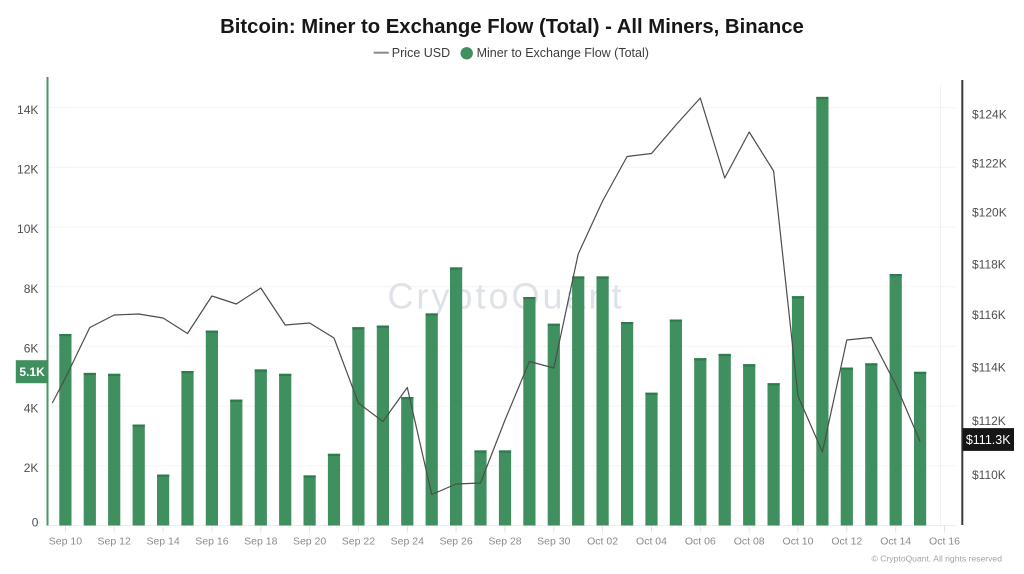 The width and height of the screenshot is (1024, 574). I want to click on svg-text: $116K, so click(989, 315).